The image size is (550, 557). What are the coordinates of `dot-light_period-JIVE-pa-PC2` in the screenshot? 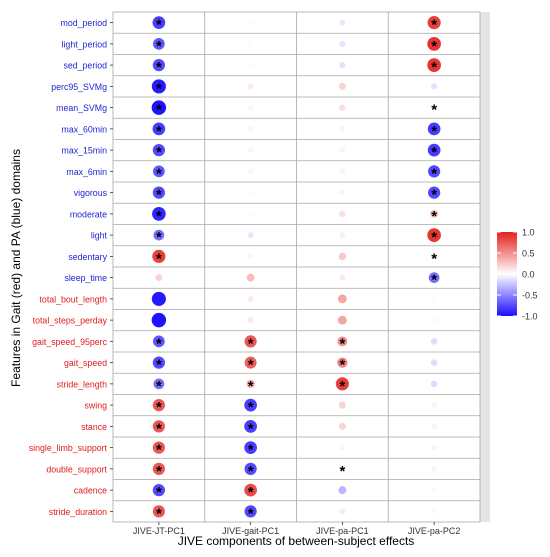 It's located at (434, 44).